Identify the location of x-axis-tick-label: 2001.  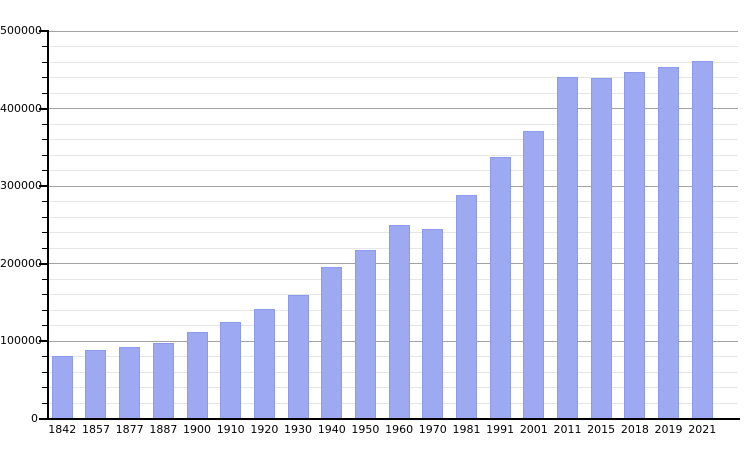
(533, 429).